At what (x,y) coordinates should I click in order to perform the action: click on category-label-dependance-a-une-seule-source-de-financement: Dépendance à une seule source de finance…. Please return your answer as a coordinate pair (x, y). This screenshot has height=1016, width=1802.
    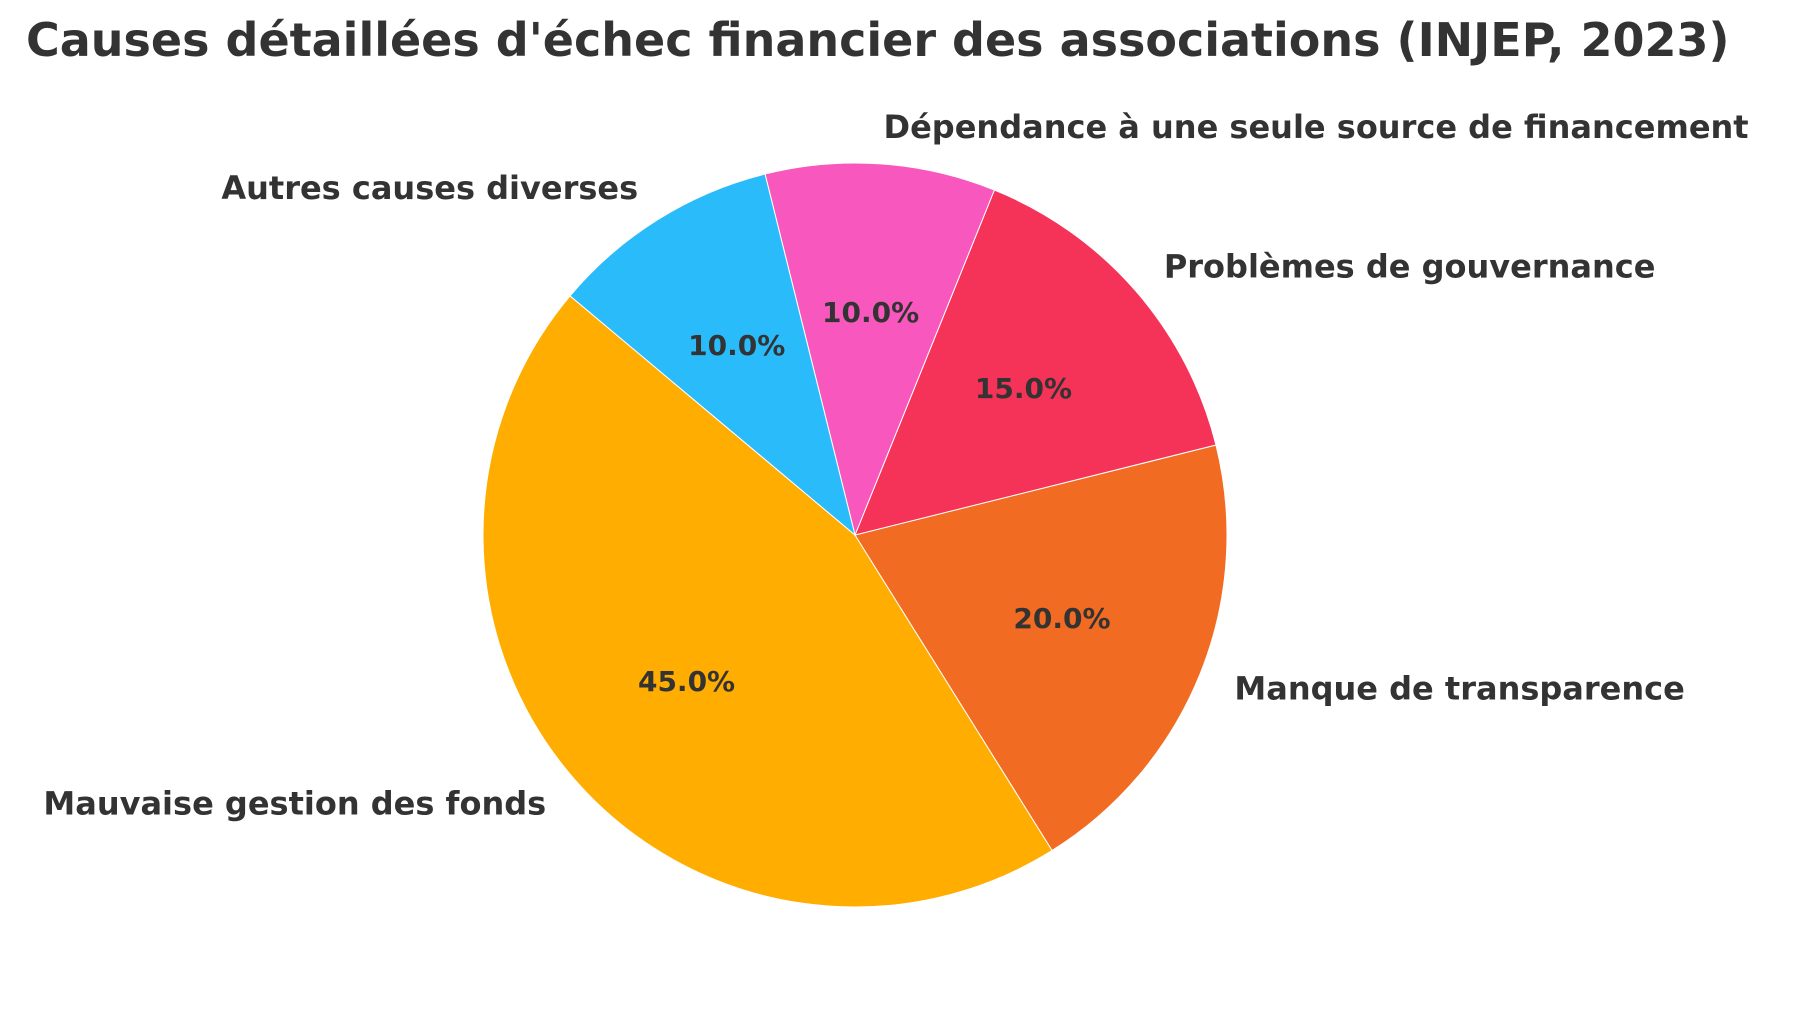
    Looking at the image, I should click on (1316, 127).